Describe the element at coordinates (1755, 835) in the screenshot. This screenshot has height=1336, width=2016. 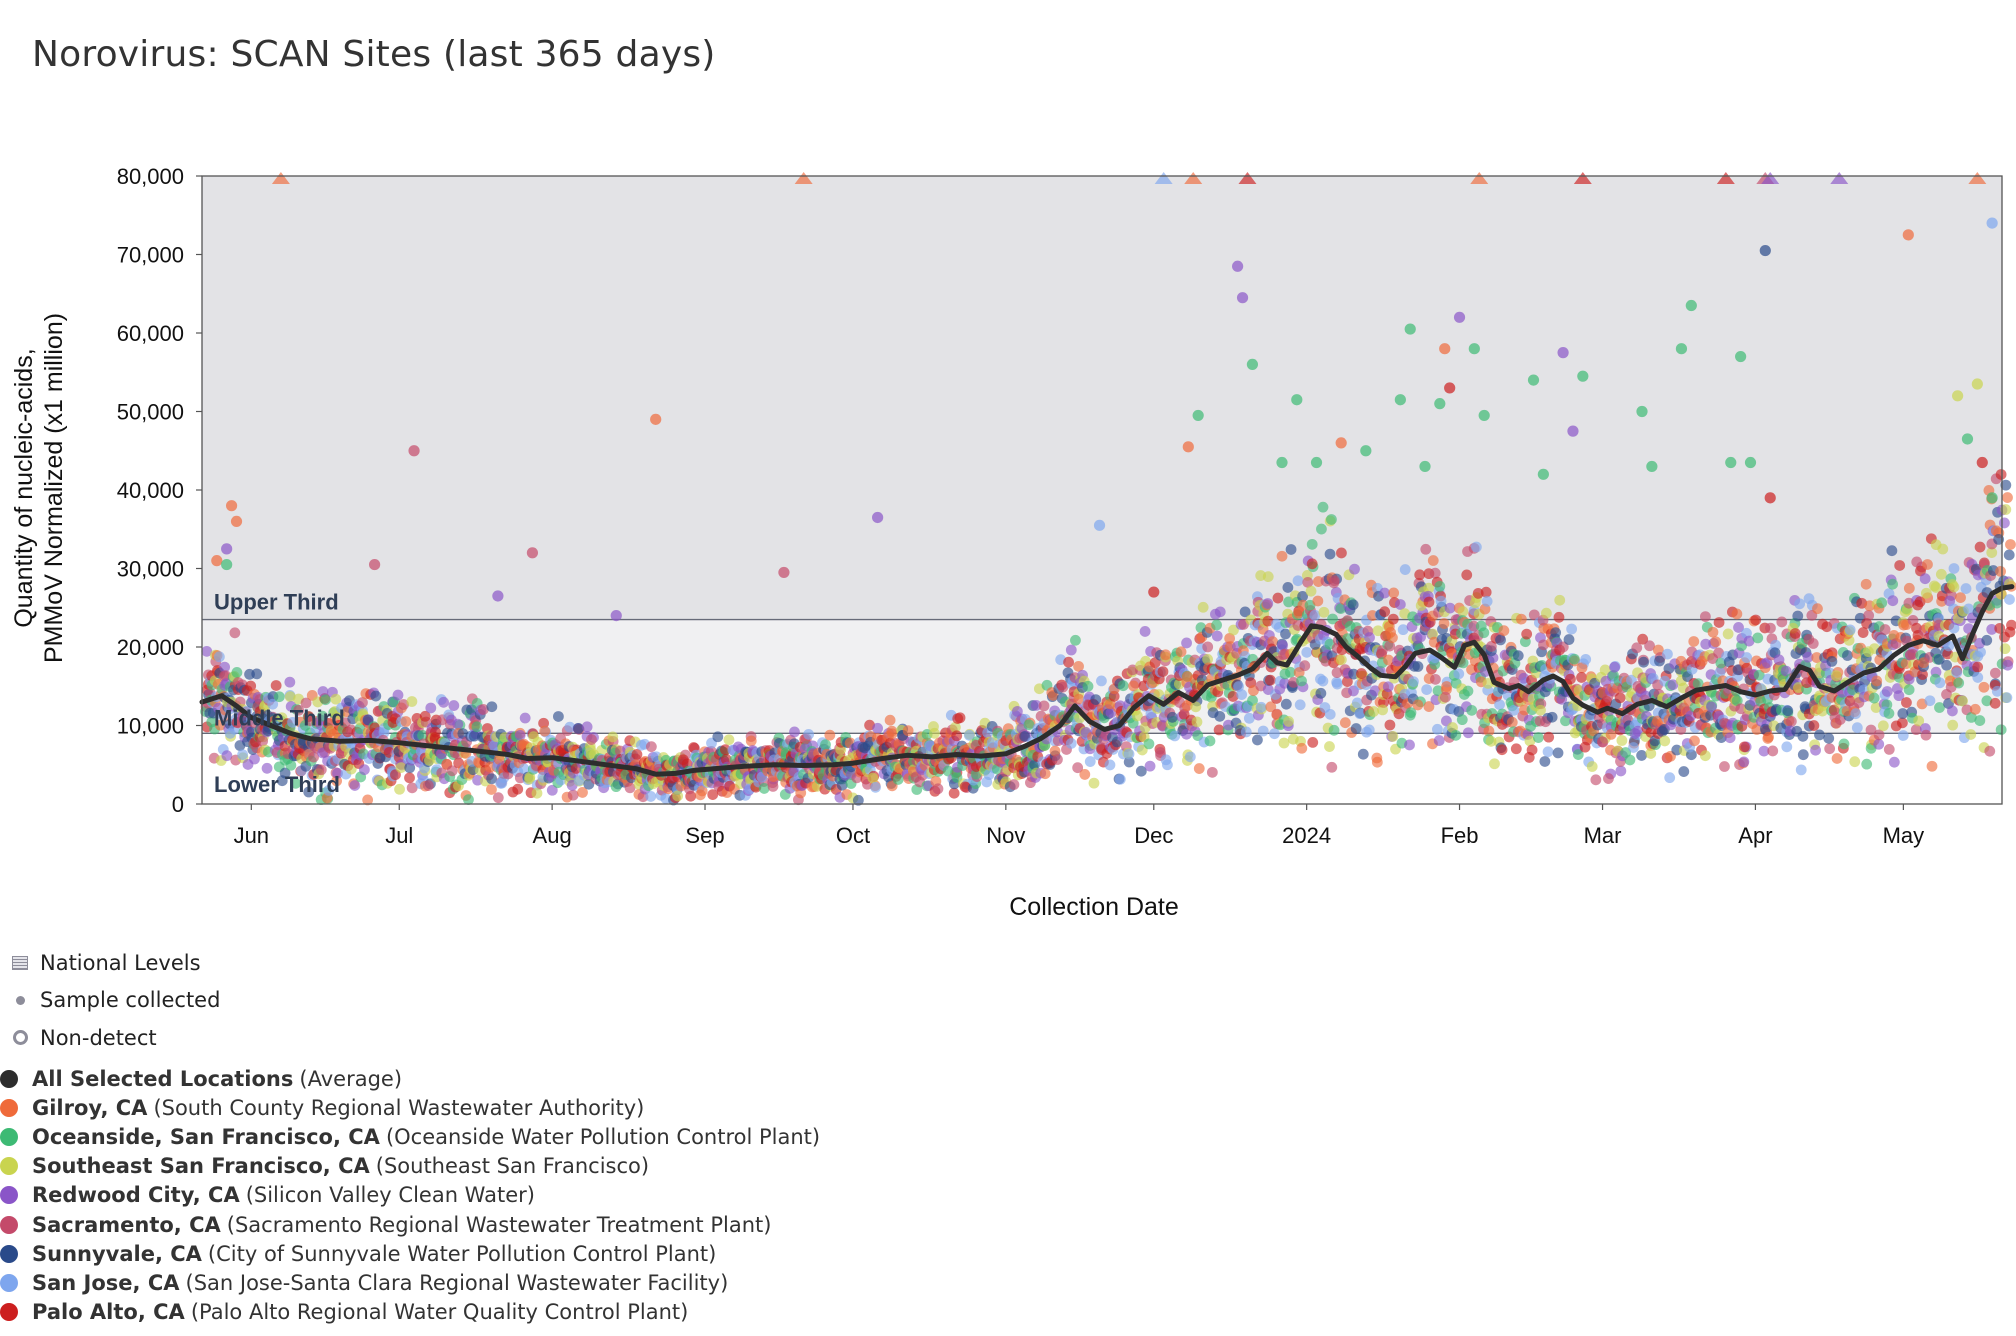
I see `x-tick-label: Apr` at that location.